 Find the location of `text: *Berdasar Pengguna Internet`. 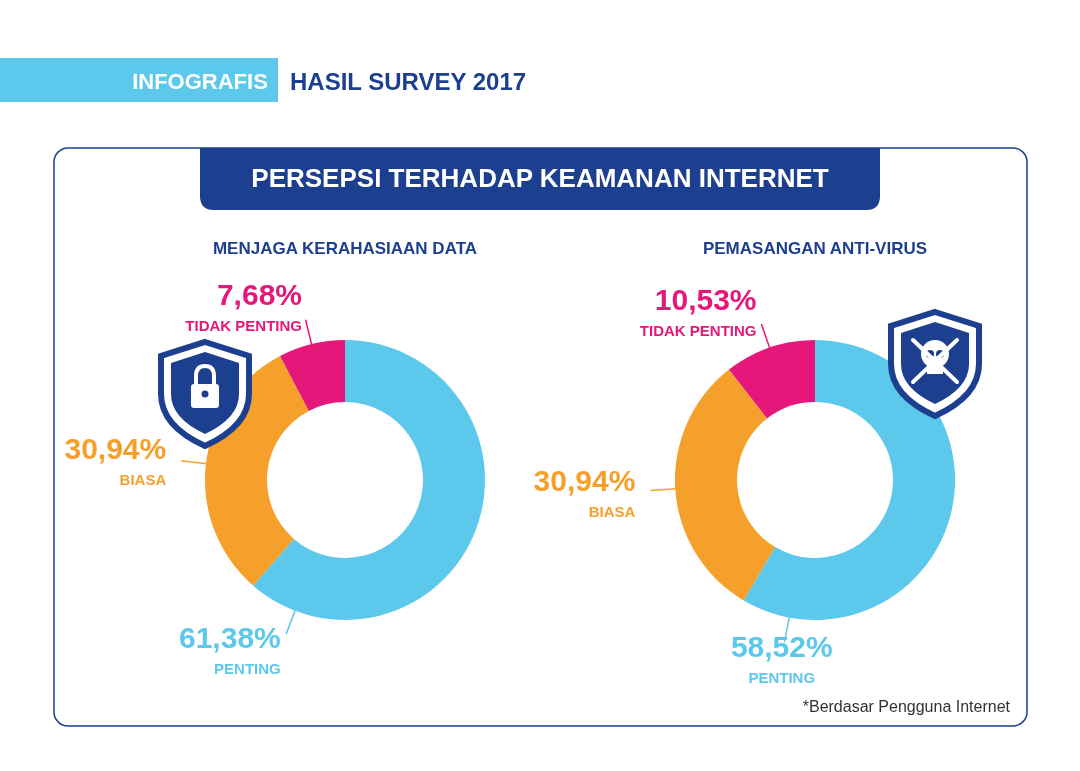

text: *Berdasar Pengguna Internet is located at coordinates (906, 706).